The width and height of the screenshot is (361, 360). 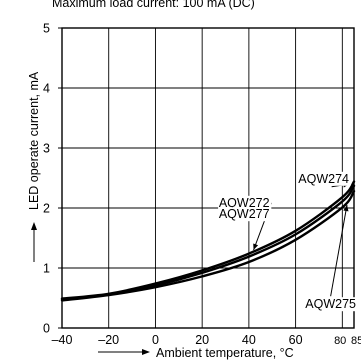 I want to click on annotation-label: AQW277, so click(x=244, y=214).